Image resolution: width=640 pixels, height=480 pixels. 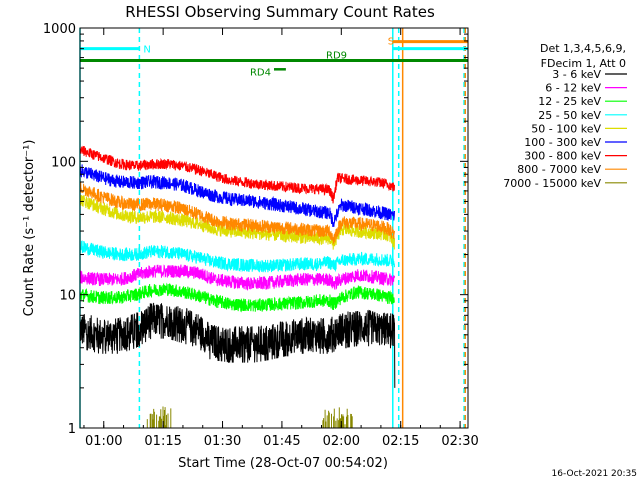 What do you see at coordinates (573, 88) in the screenshot?
I see `legend-label-1: 6 - 12 keV` at bounding box center [573, 88].